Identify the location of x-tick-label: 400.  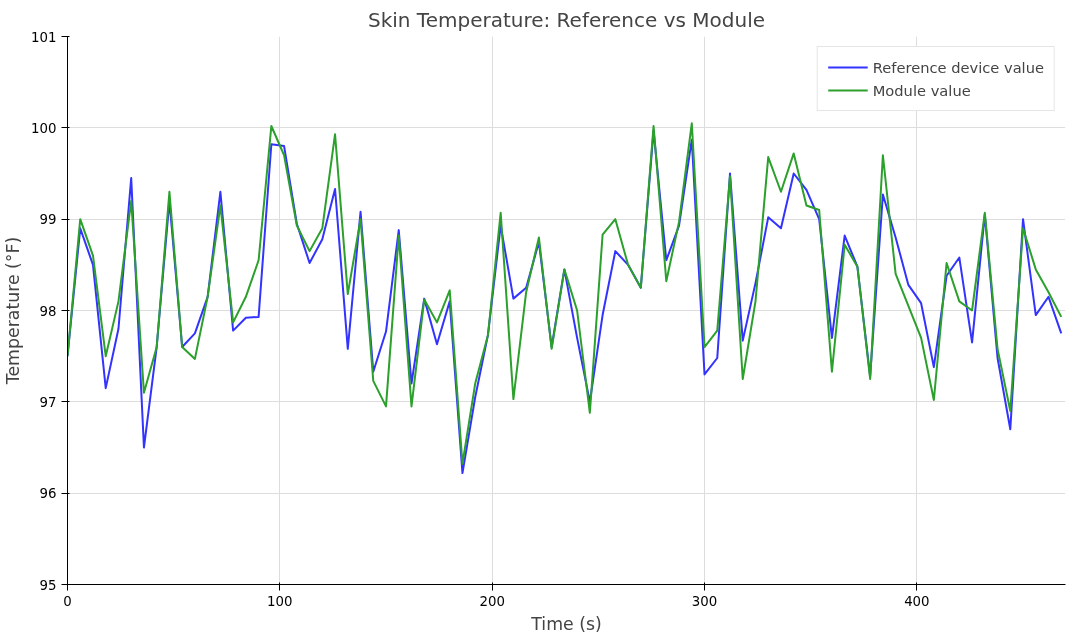
(917, 601).